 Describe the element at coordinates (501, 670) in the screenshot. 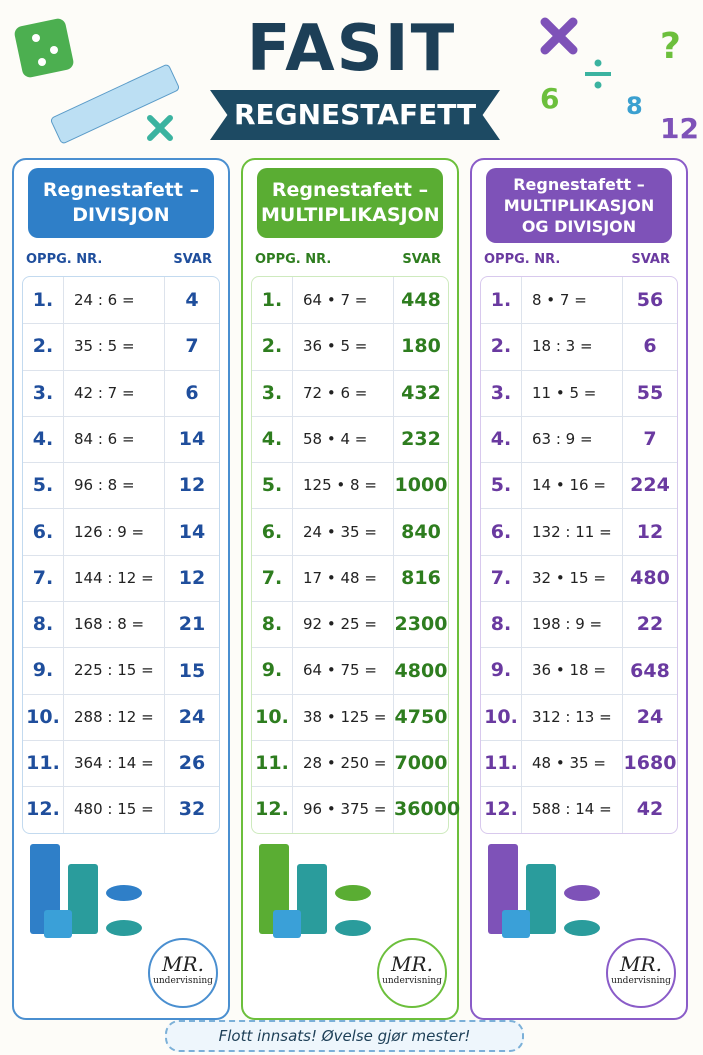

I see `task-number: 9.` at that location.